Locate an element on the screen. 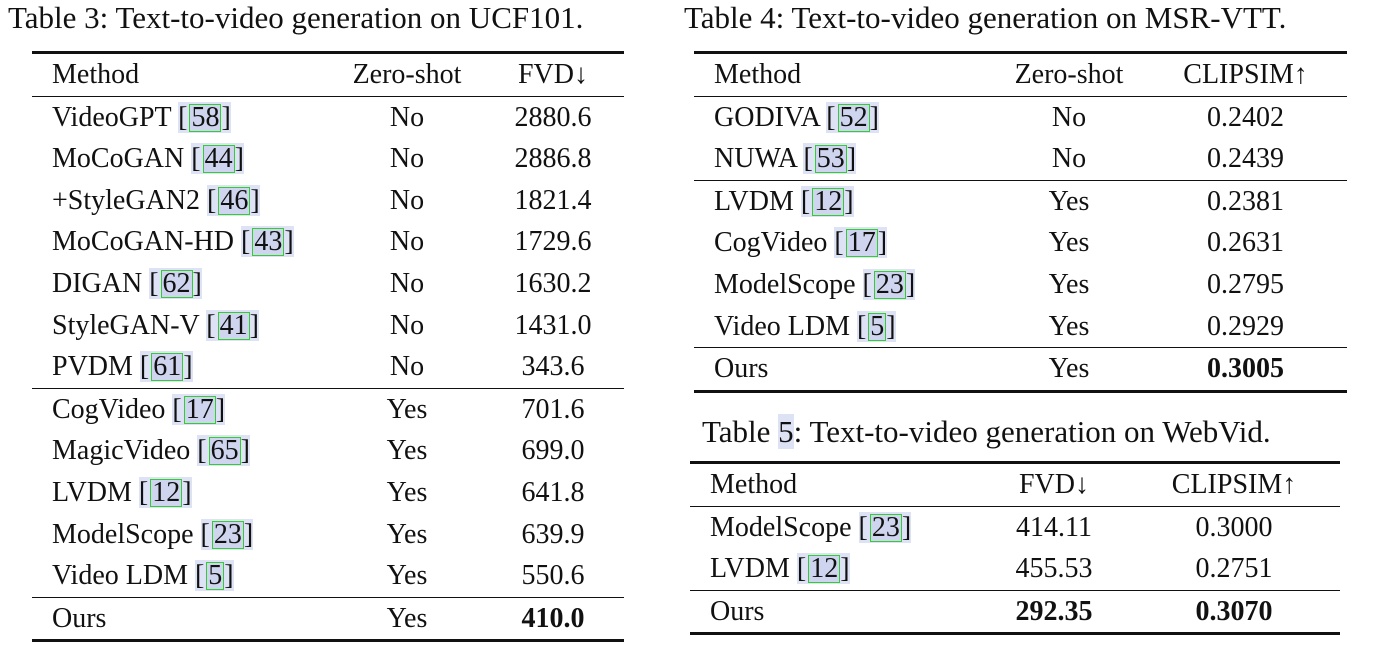  citation-link: 65 is located at coordinates (224, 451).